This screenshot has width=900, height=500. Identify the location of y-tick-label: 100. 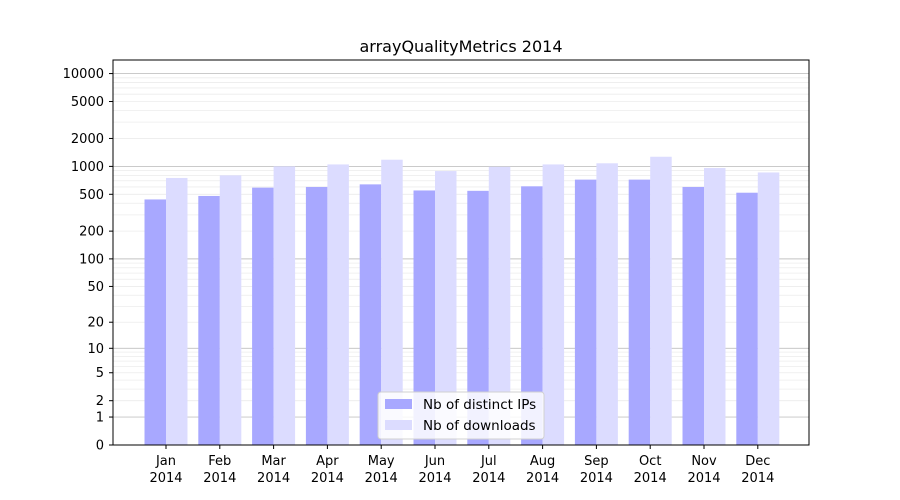
(91, 259).